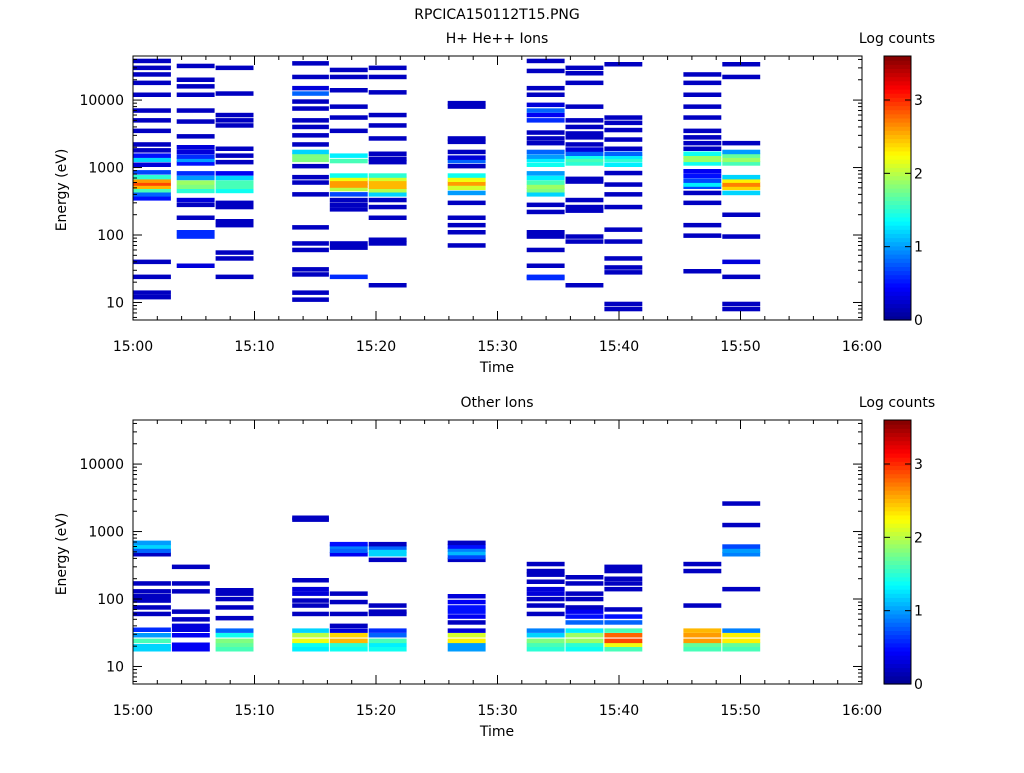 This screenshot has height=773, width=1024. I want to click on colorbar-frame, so click(897, 188).